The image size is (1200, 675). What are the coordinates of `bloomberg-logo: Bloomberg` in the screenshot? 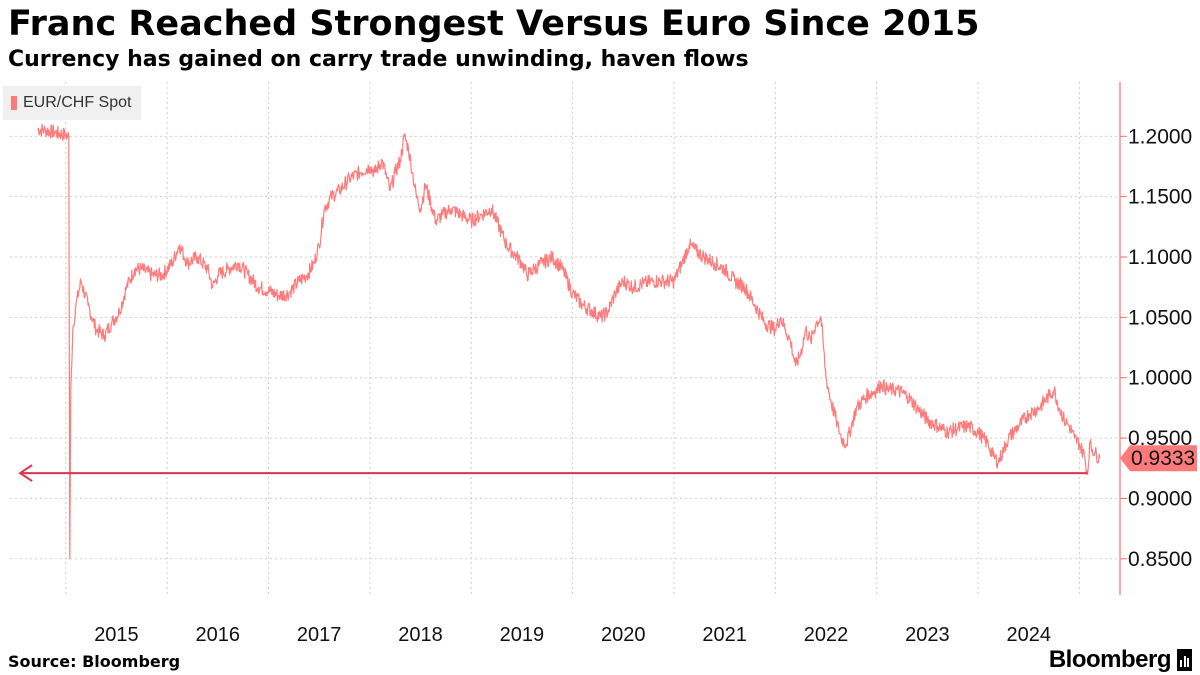 It's located at (1120, 660).